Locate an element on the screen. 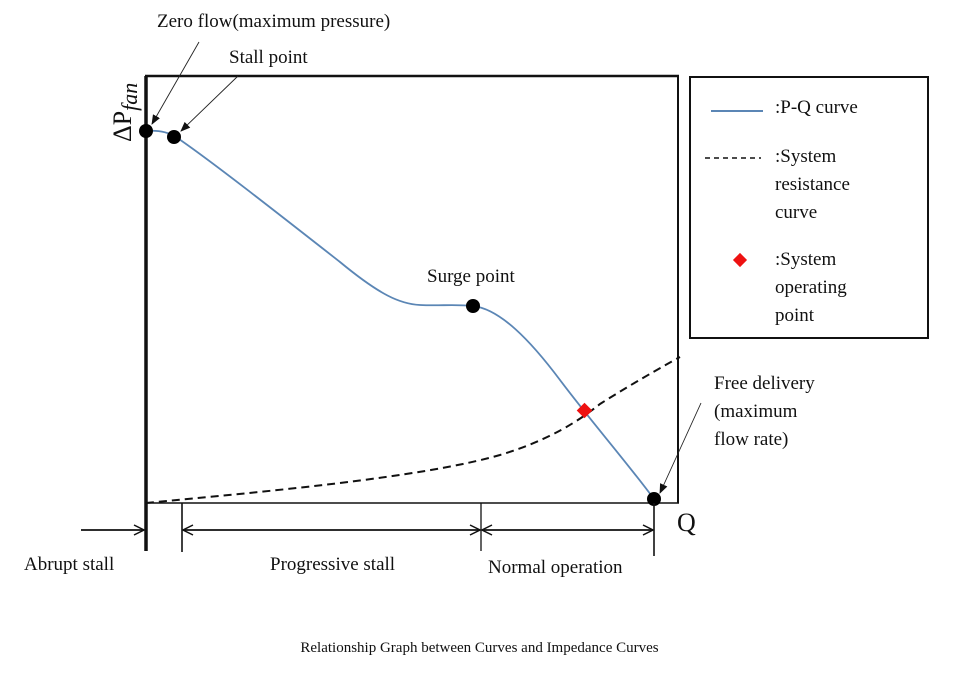 This screenshot has width=959, height=684. y-axis-label-main: ΔP is located at coordinates (122, 126).